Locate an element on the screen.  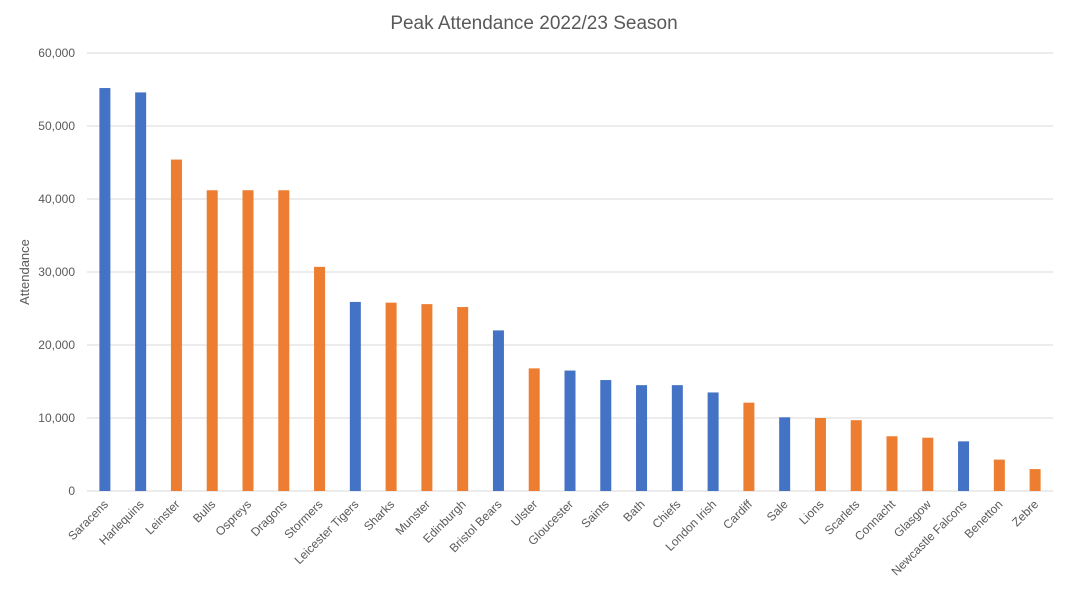
x-tick-label: Bulls is located at coordinates (204, 511).